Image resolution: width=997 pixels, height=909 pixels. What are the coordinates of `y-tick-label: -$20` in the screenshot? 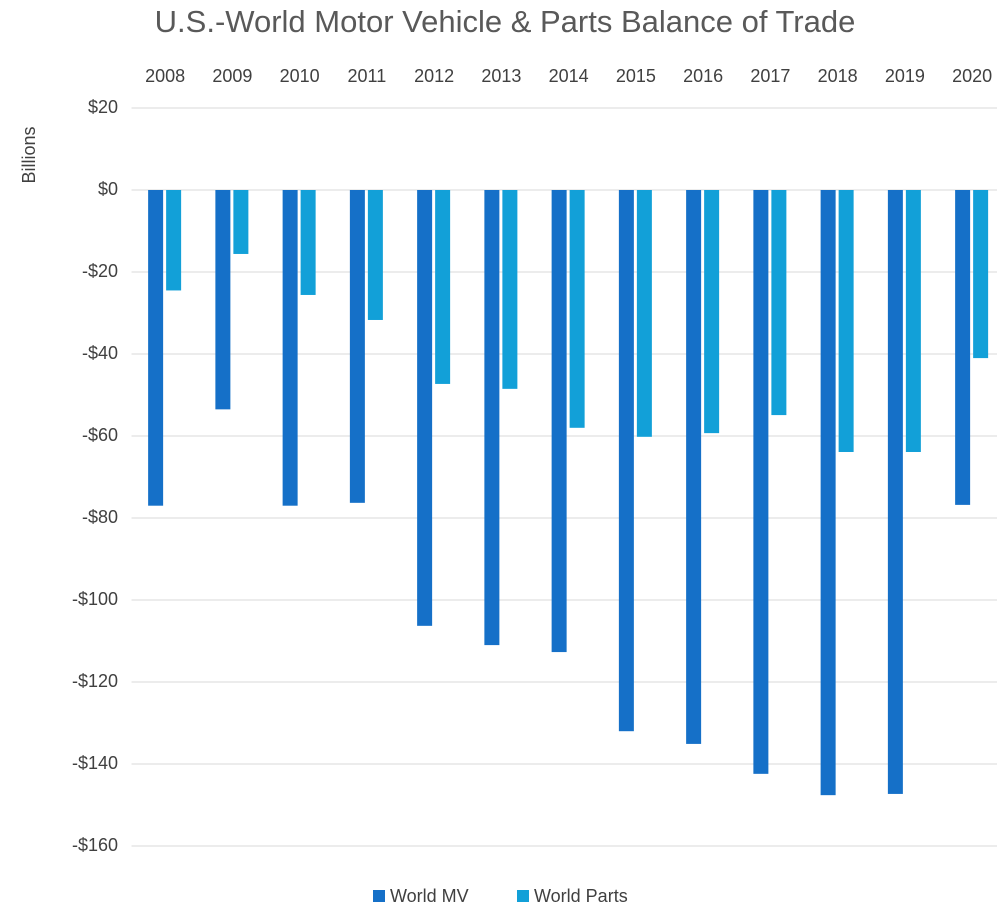 It's located at (100, 271).